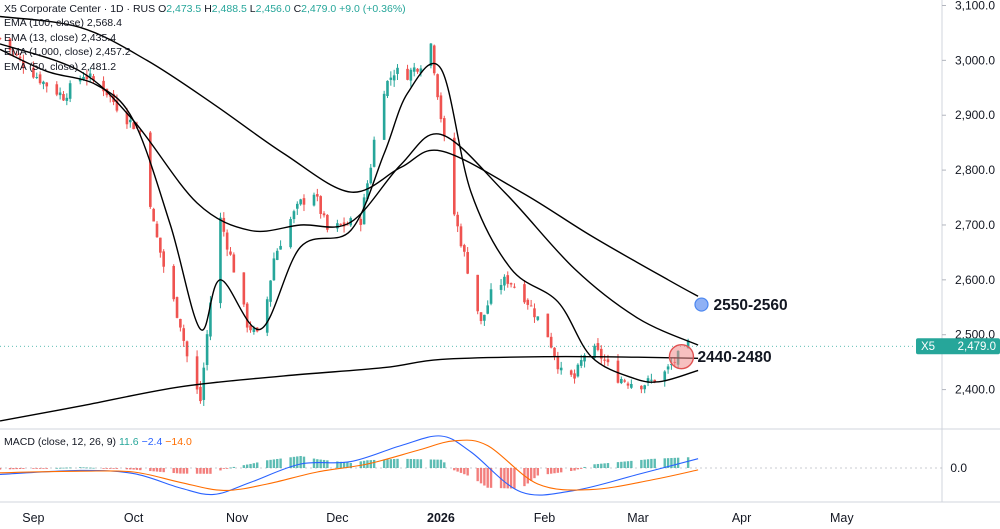  I want to click on signal-line, so click(349, 465).